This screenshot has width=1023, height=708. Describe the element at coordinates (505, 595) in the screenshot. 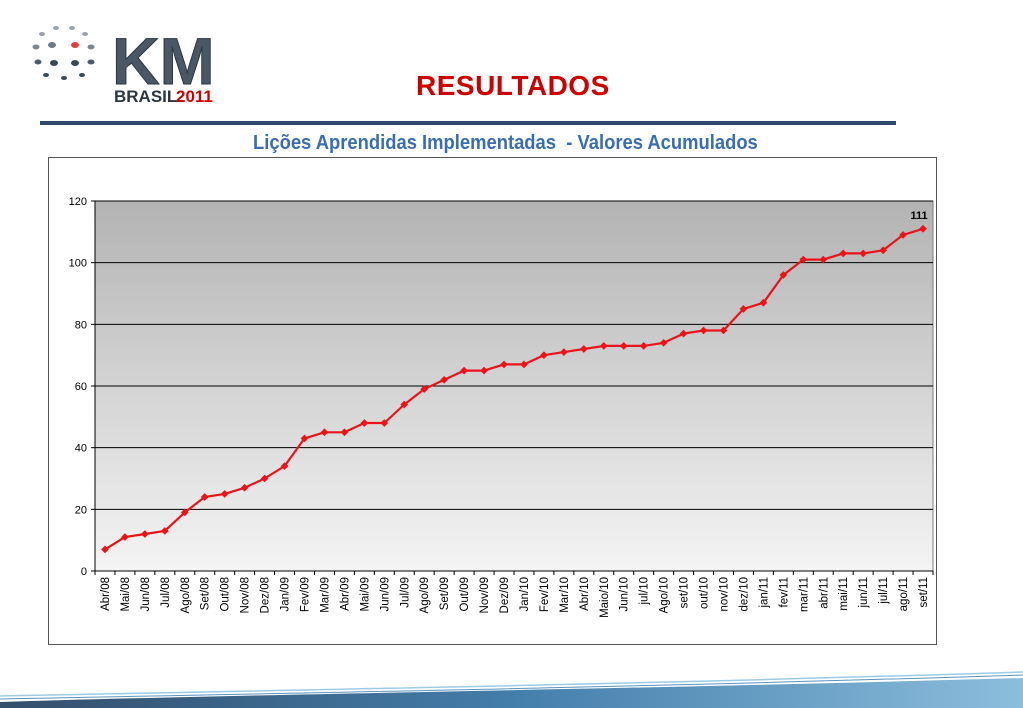

I see `x-tick-label: Dez/09` at that location.